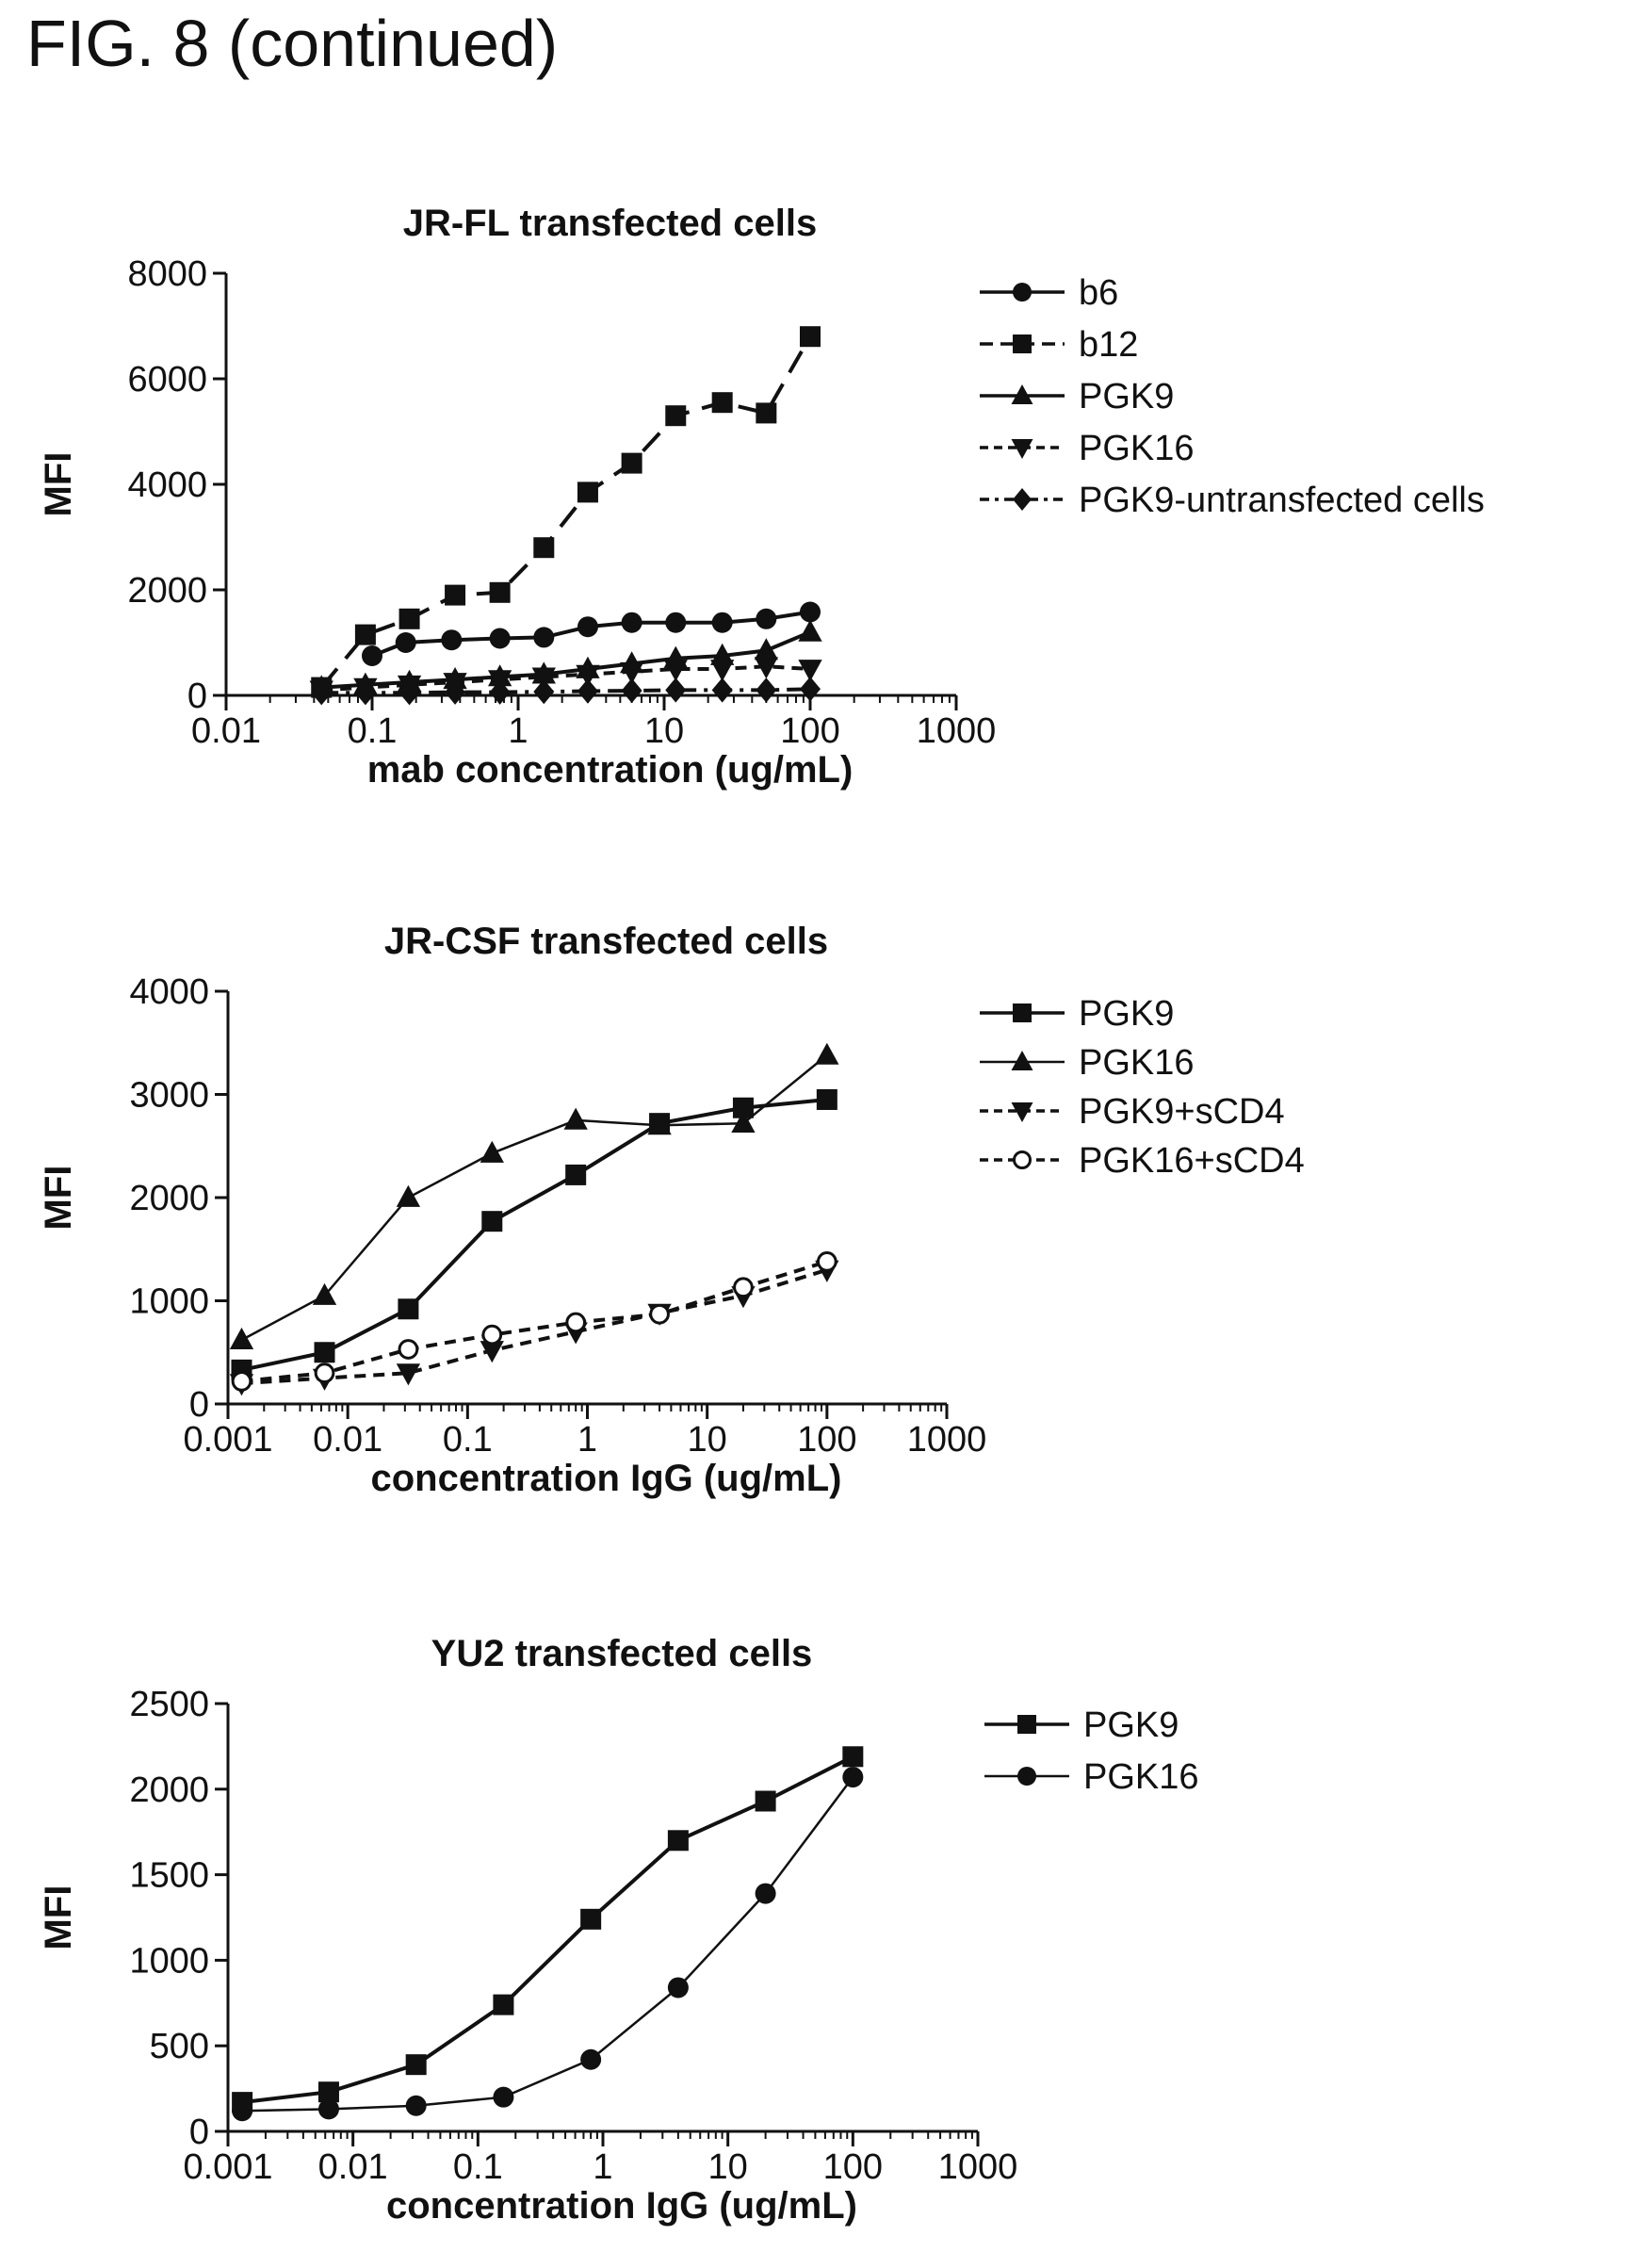 The height and width of the screenshot is (2268, 1626). I want to click on chart-title: YU2 transfected cells, so click(622, 1653).